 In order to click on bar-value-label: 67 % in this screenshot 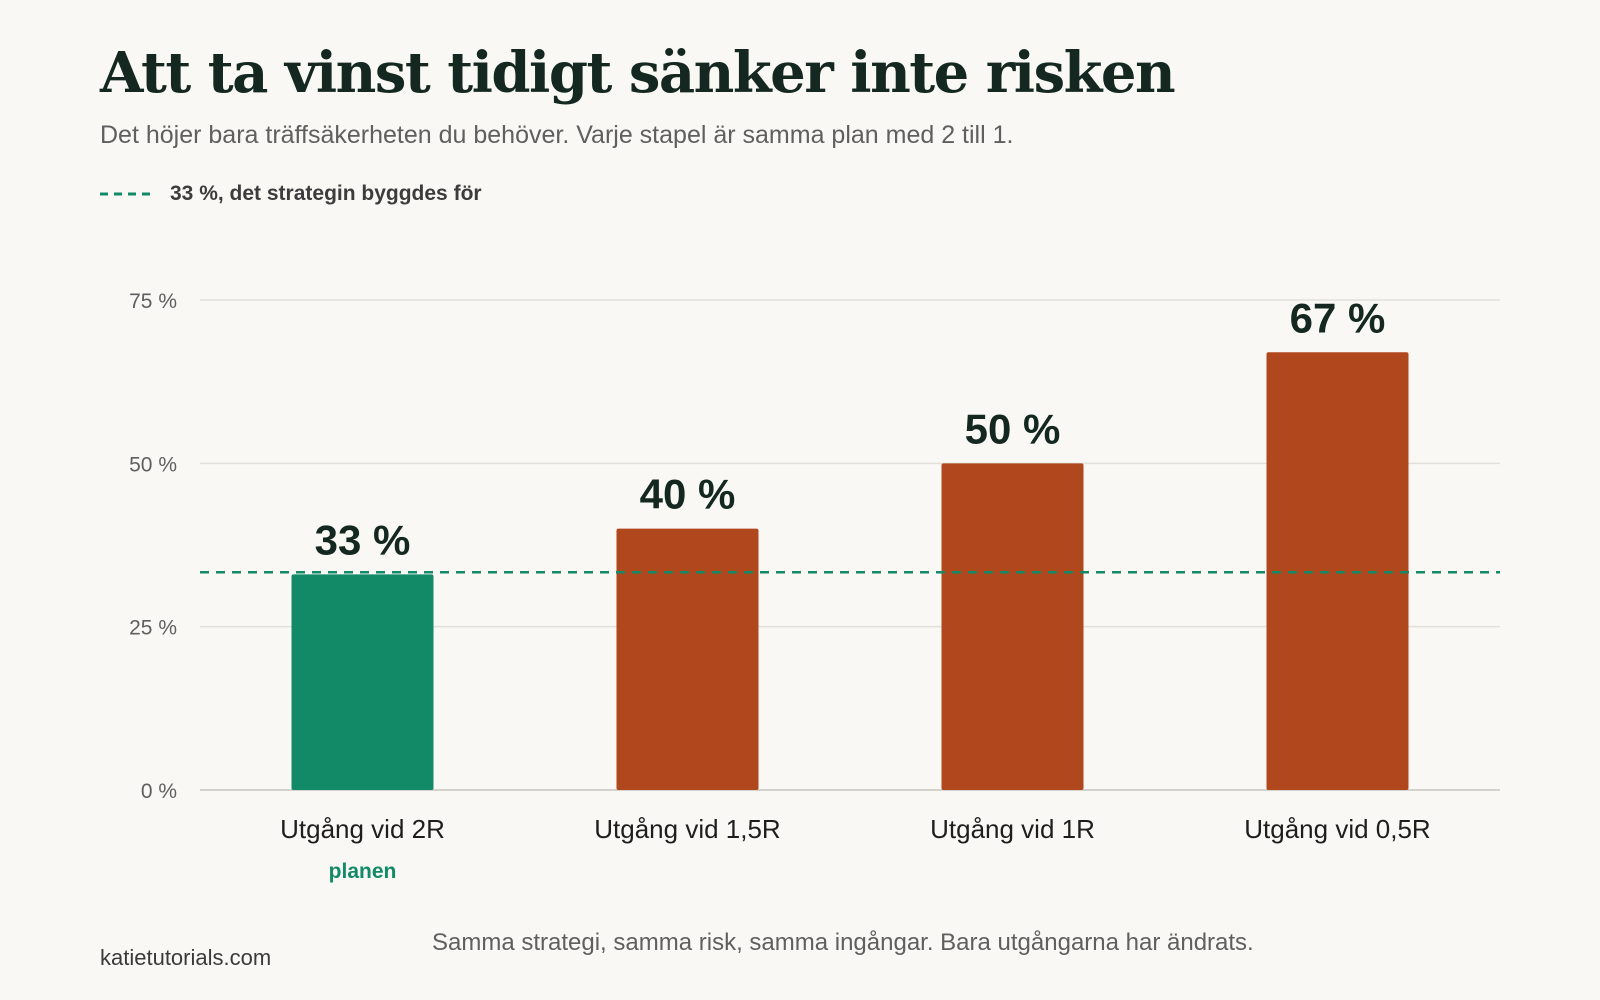, I will do `click(1338, 317)`.